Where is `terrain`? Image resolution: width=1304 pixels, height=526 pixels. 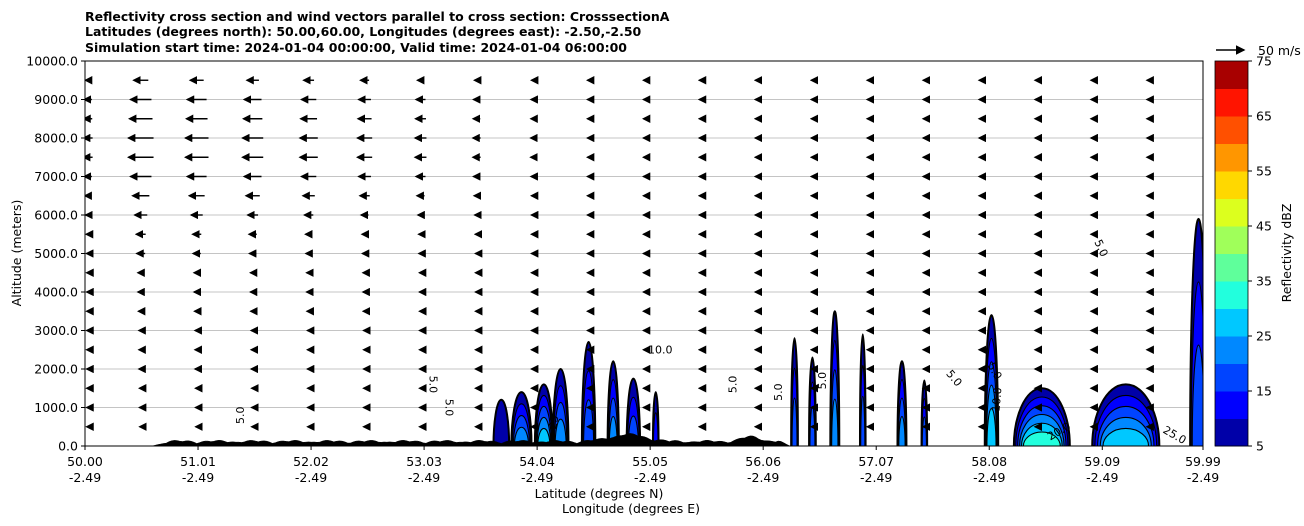
terrain is located at coordinates (644, 439).